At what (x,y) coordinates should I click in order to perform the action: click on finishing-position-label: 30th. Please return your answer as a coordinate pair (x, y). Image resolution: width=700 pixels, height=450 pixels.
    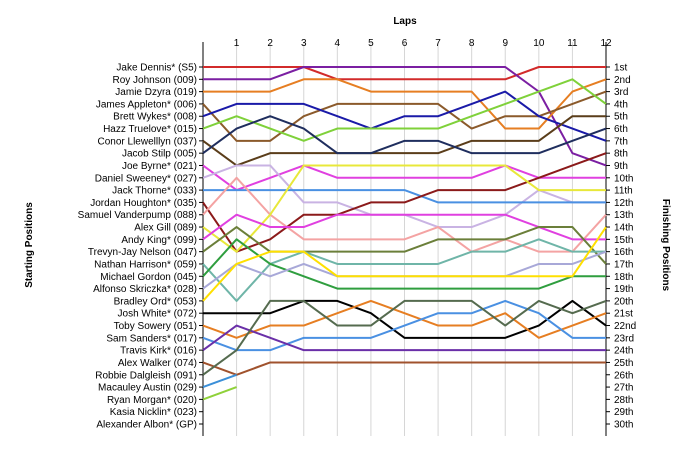
    Looking at the image, I should click on (623, 425).